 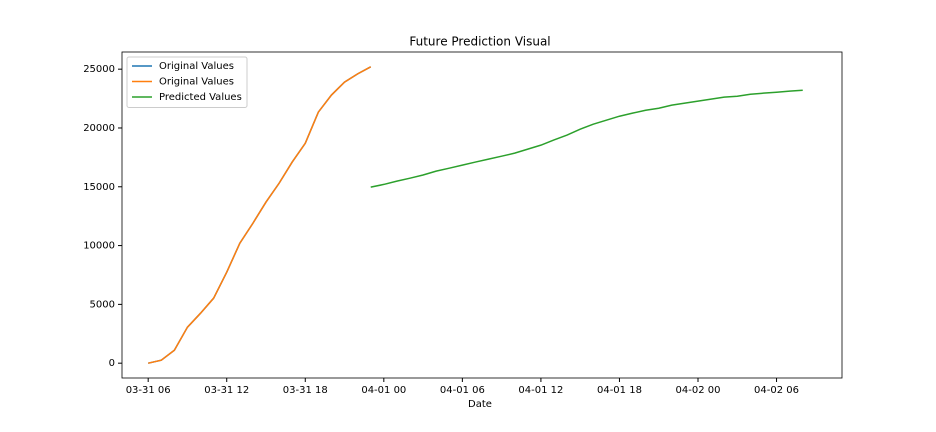 I want to click on x-tick-label: 04-02 06, so click(x=776, y=390).